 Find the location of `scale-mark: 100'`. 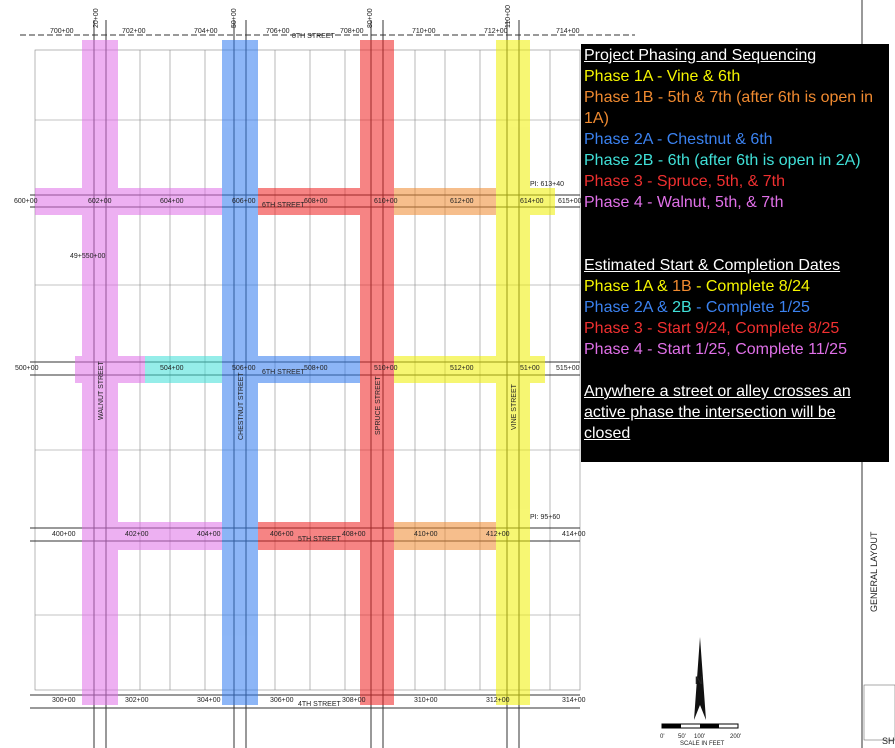

scale-mark: 100' is located at coordinates (699, 737).